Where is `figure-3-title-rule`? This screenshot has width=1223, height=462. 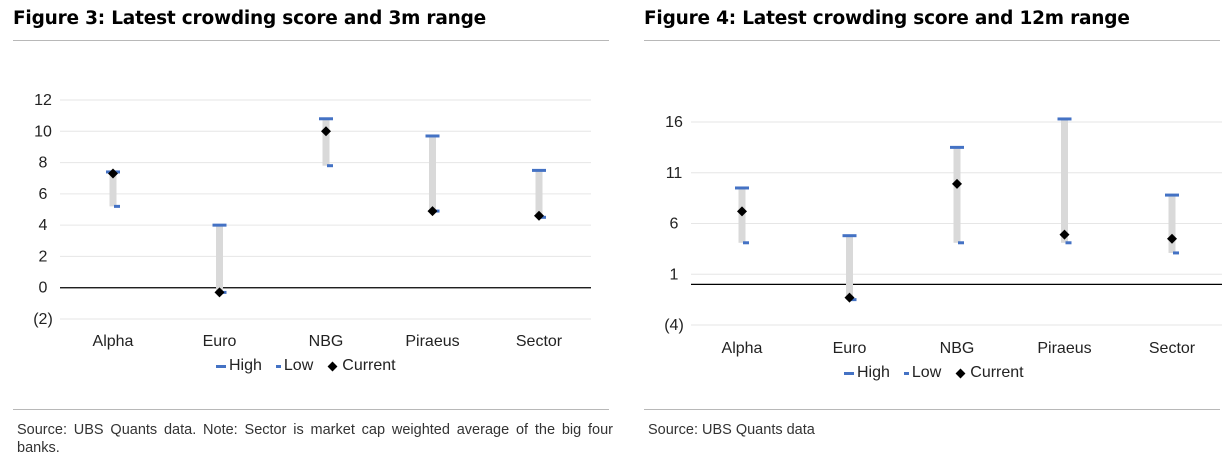 figure-3-title-rule is located at coordinates (311, 40).